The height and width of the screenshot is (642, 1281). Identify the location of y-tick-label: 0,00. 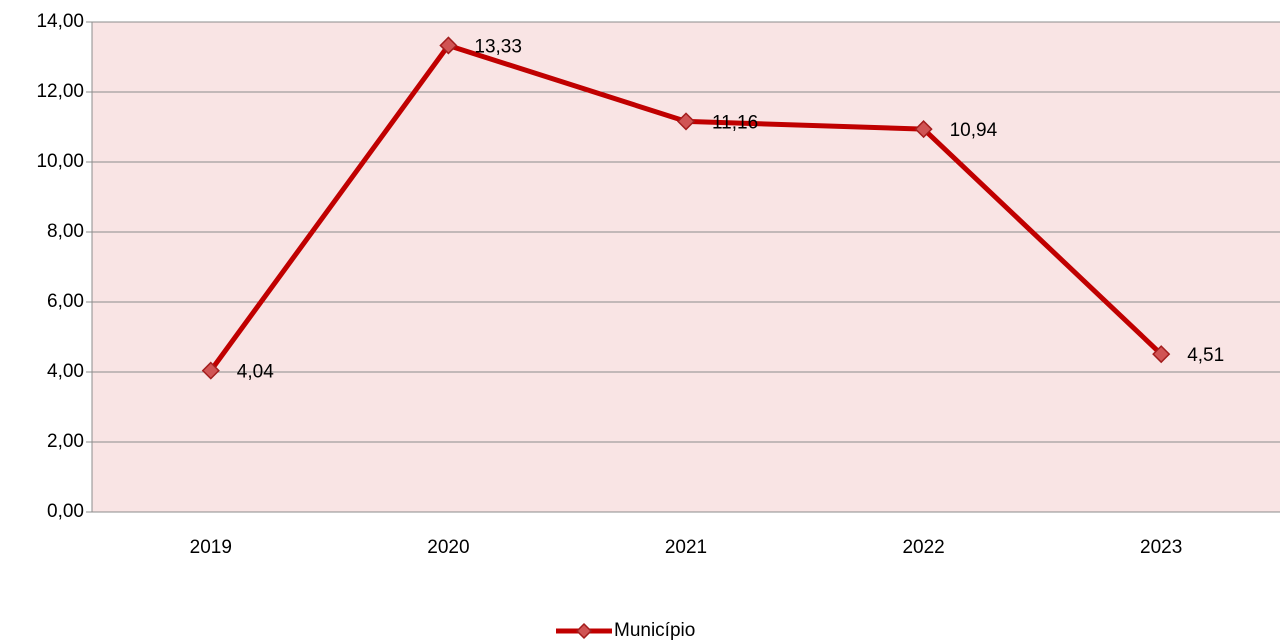
(65, 511).